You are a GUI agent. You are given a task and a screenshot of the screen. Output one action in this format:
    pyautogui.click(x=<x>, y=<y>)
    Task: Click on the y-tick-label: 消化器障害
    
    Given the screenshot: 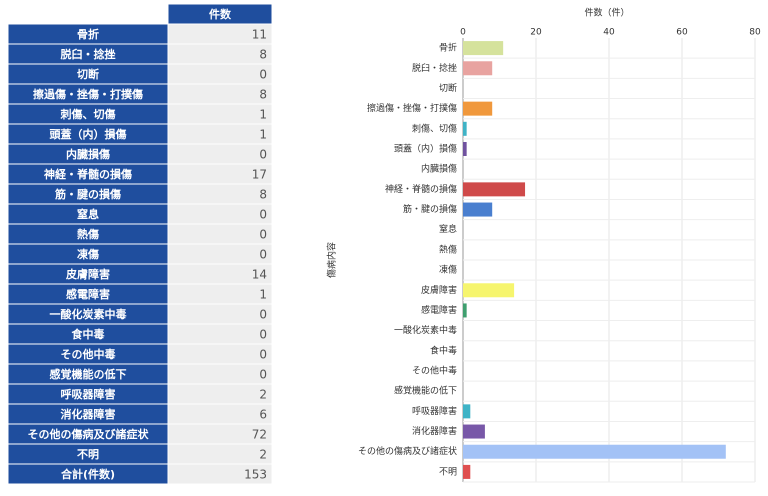 What is the action you would take?
    pyautogui.click(x=434, y=431)
    